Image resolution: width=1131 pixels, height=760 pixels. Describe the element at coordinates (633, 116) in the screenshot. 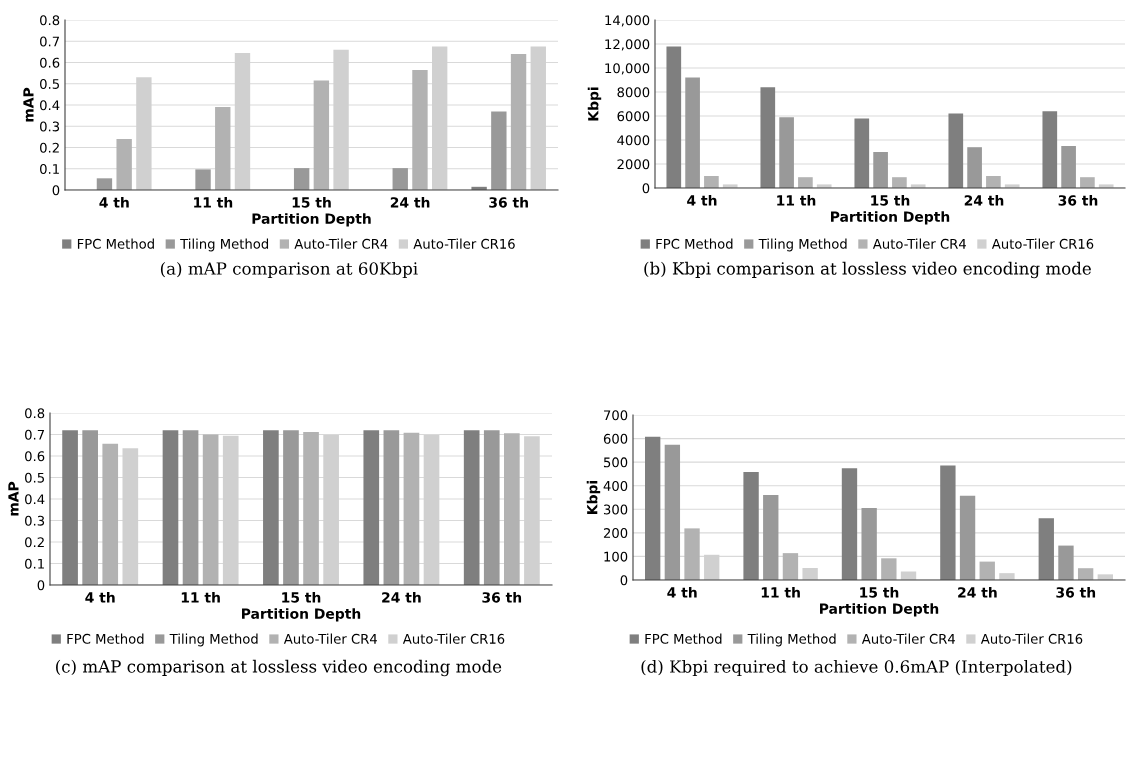

I see `y-tick-label: 6000` at that location.